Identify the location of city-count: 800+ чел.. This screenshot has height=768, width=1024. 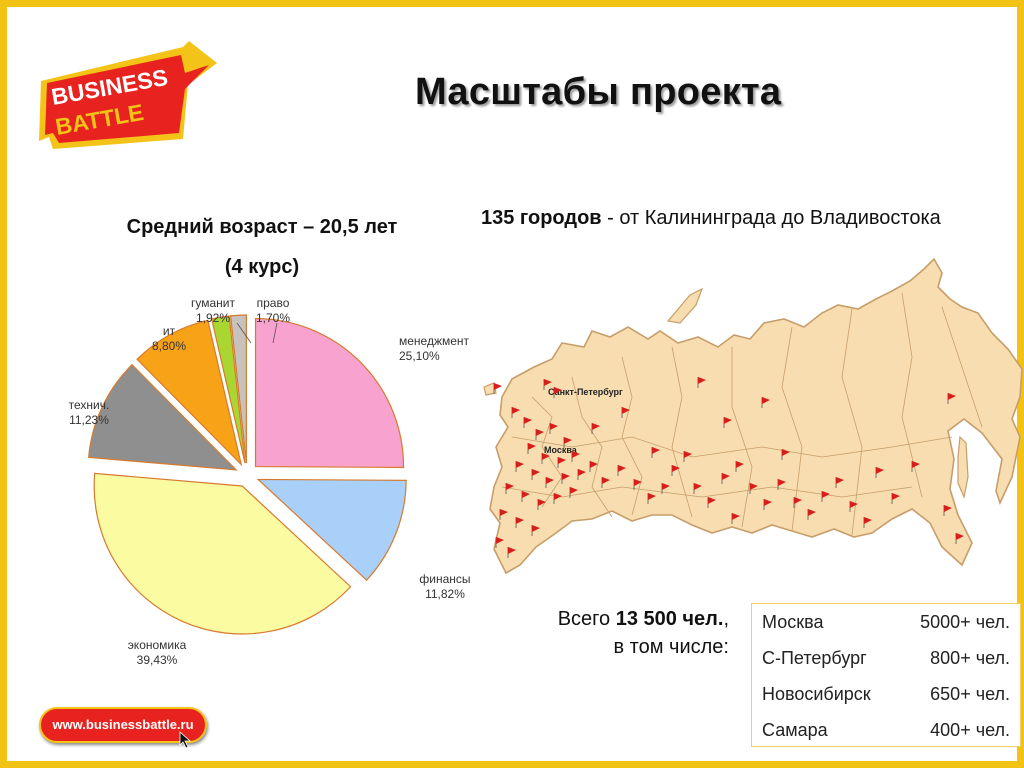
(970, 658).